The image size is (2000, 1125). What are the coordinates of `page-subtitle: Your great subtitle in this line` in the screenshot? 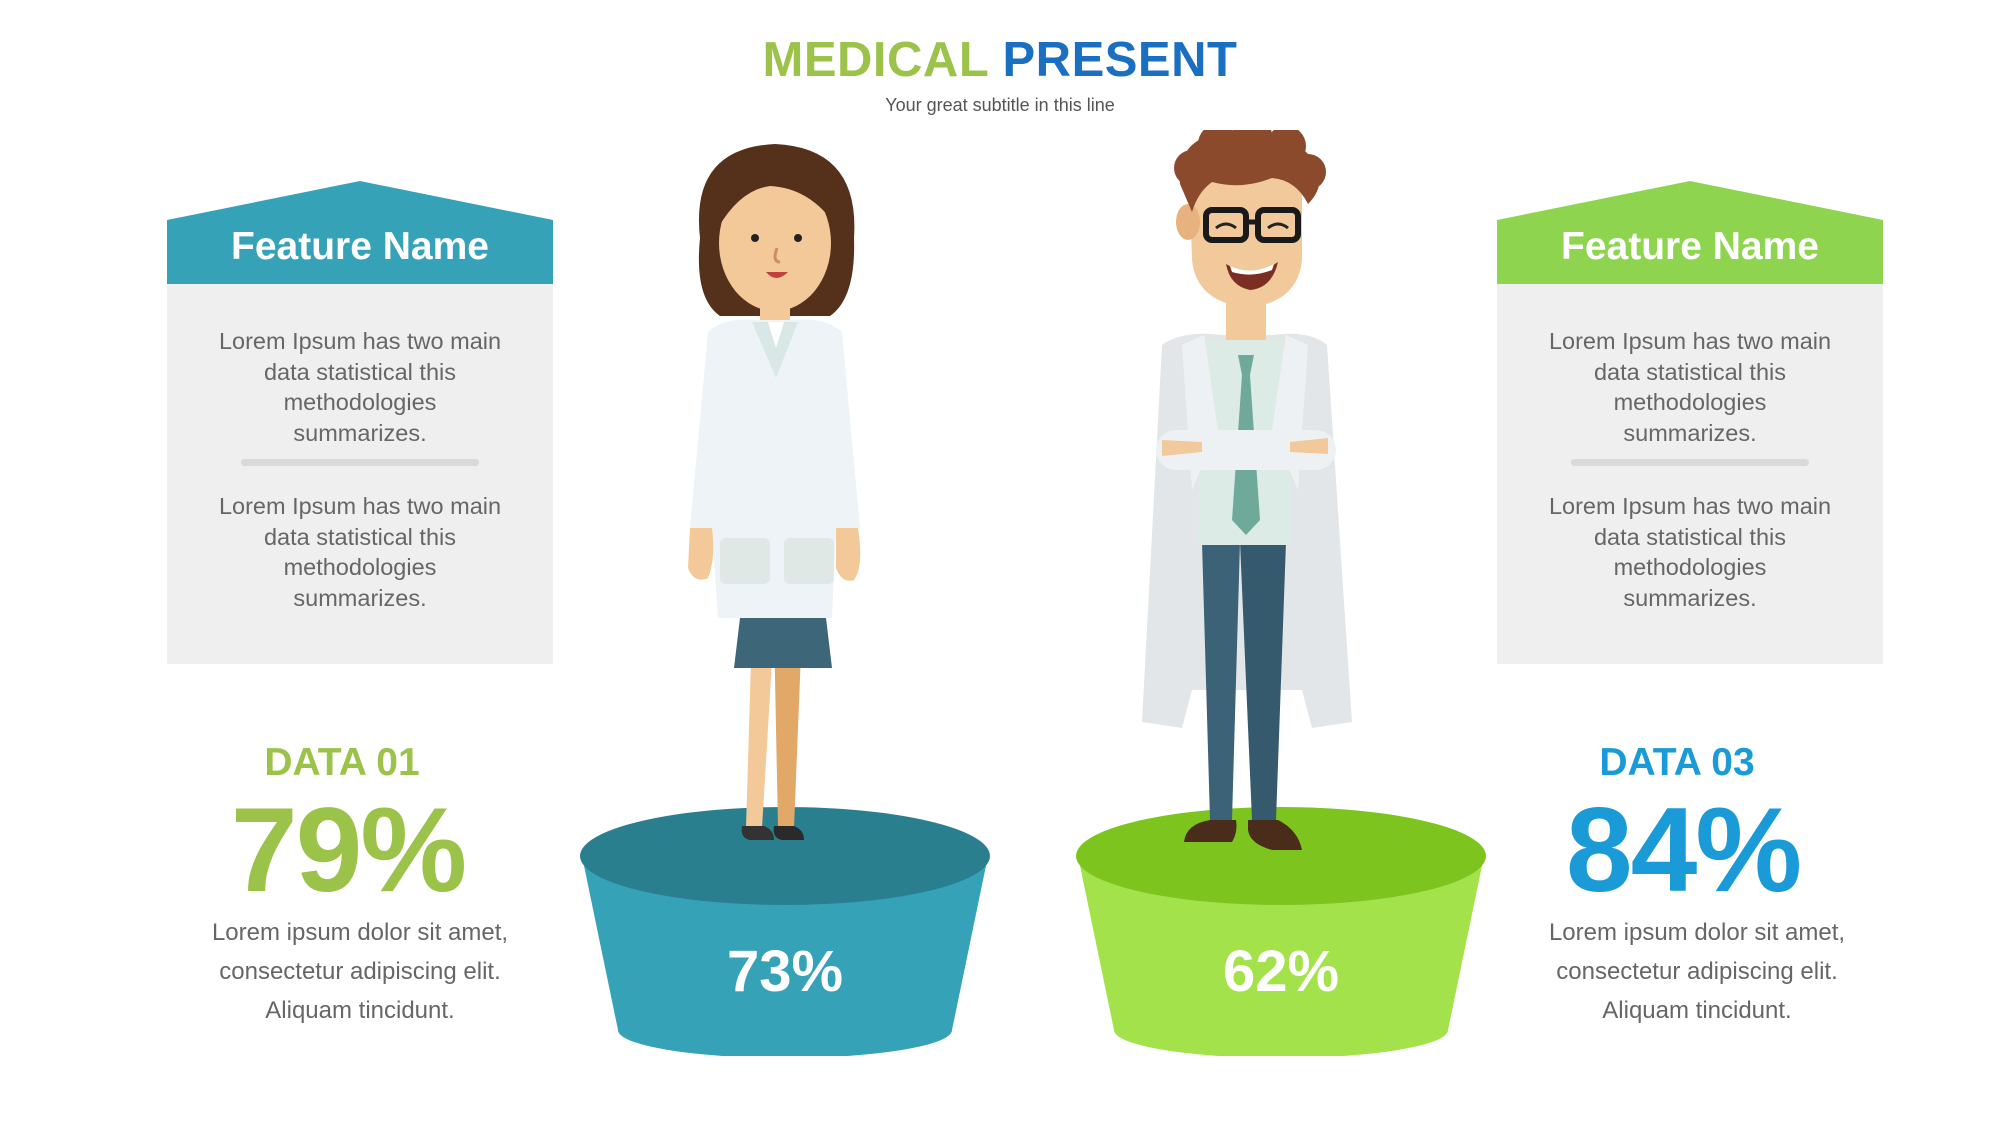 It's located at (1000, 105).